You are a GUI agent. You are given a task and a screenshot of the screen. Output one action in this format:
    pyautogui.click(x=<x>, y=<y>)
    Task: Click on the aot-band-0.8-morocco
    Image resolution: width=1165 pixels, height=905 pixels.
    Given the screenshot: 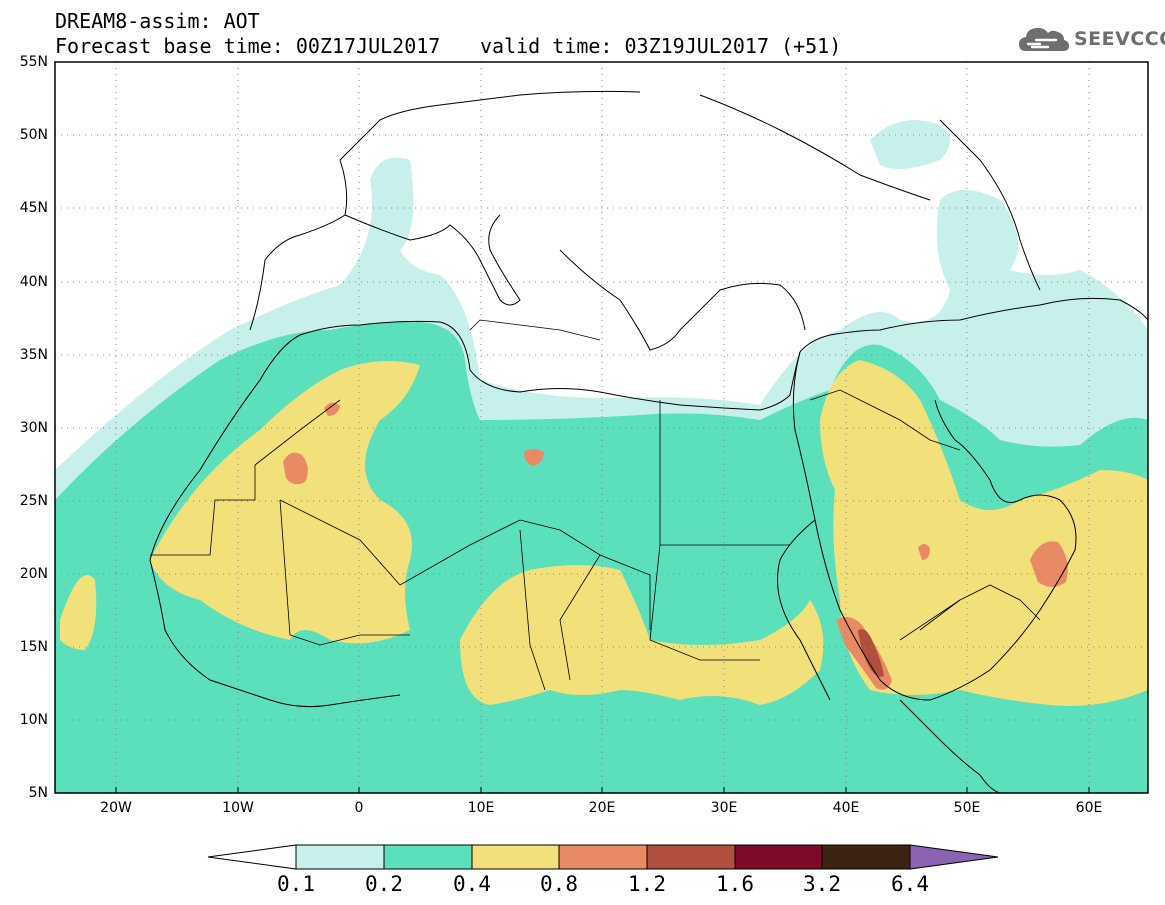 What is the action you would take?
    pyautogui.click(x=332, y=409)
    